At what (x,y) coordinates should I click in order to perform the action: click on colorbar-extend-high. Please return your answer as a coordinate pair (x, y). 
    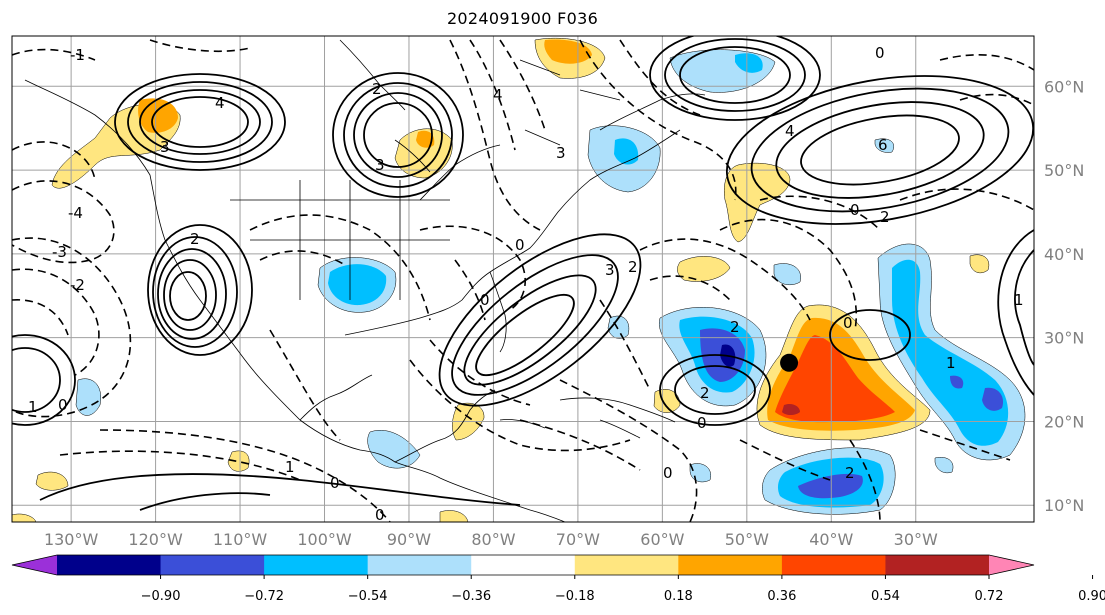
    Looking at the image, I should click on (1011, 565).